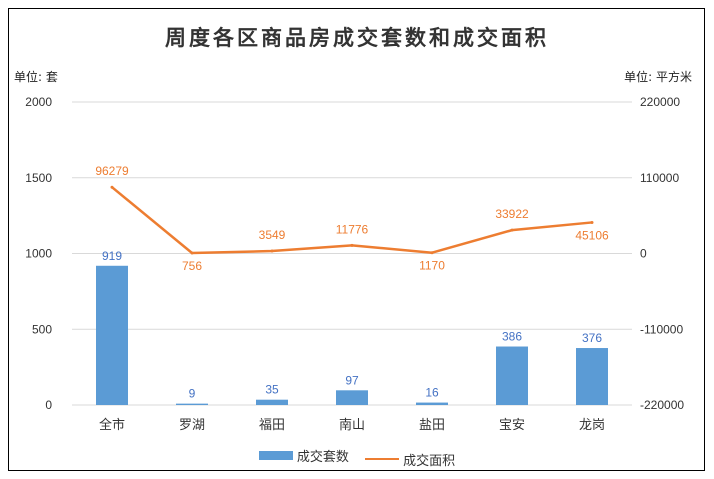 This screenshot has width=714, height=479. Describe the element at coordinates (658, 77) in the screenshot. I see `right-axis-unit: 单位: 平方米` at that location.